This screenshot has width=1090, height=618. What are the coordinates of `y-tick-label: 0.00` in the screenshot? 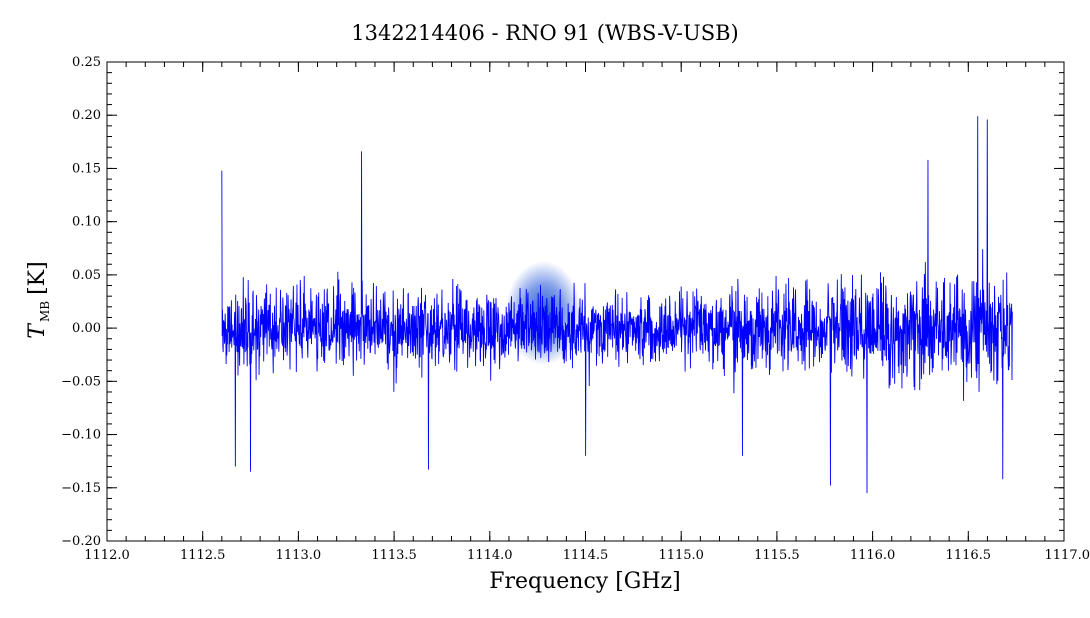 It's located at (86, 328).